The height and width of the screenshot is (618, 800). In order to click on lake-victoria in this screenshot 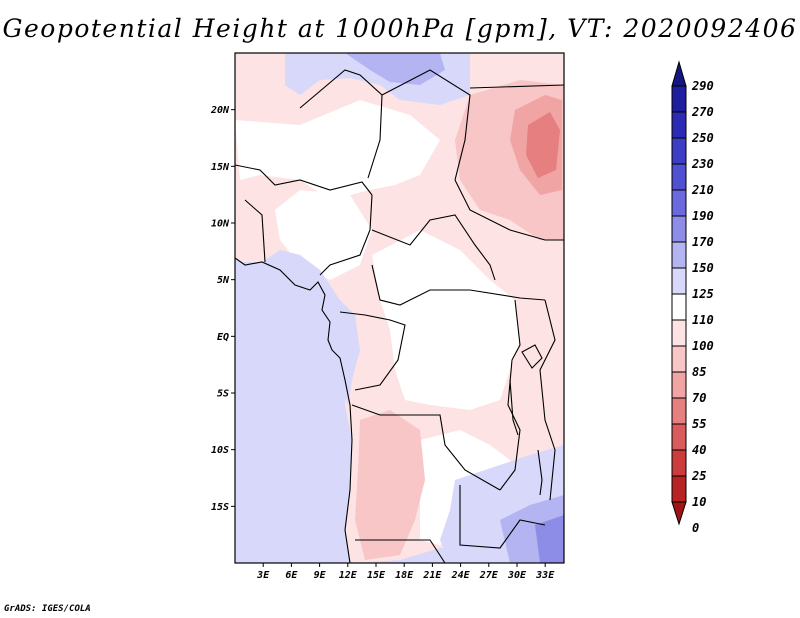, I will do `click(532, 356)`.